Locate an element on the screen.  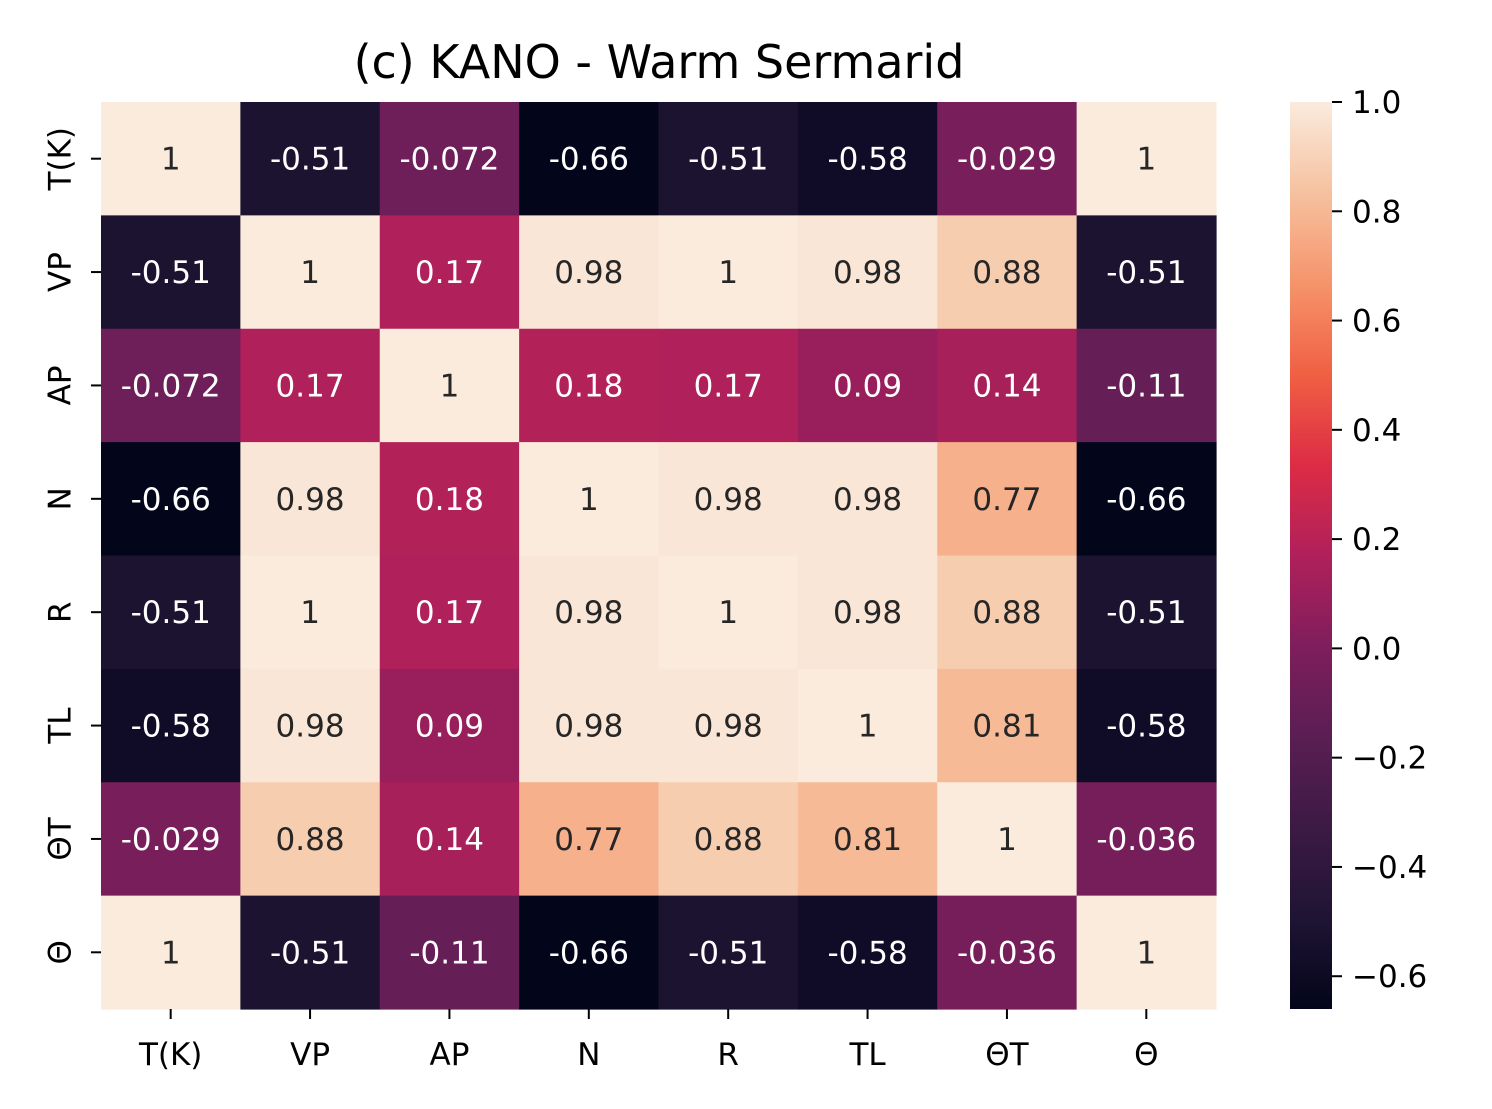
colorbar-tick-label: 0.4 is located at coordinates (1376, 431).